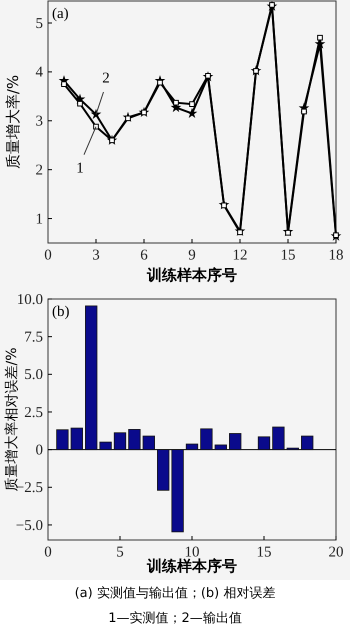 This screenshot has width=350, height=629. What do you see at coordinates (33, 412) in the screenshot?
I see `y-tick-label: 2.5` at bounding box center [33, 412].